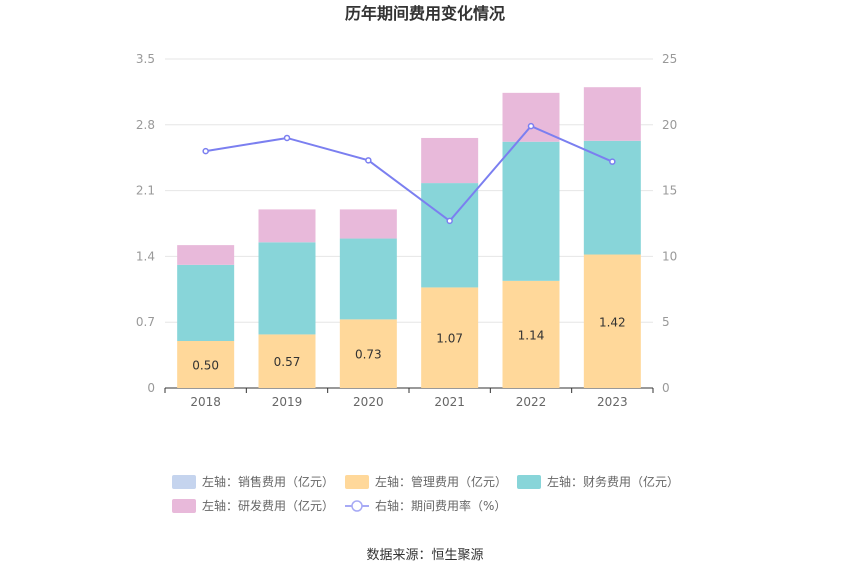  What do you see at coordinates (440, 505) in the screenshot?
I see `legend-label: 右轴：期间费用率（%）` at bounding box center [440, 505].